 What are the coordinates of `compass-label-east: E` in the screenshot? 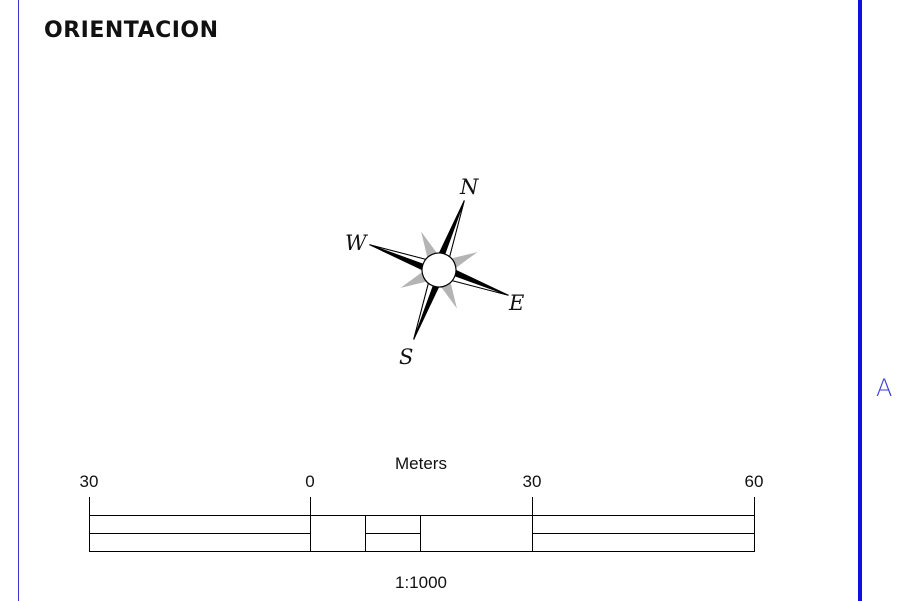 It's located at (516, 303).